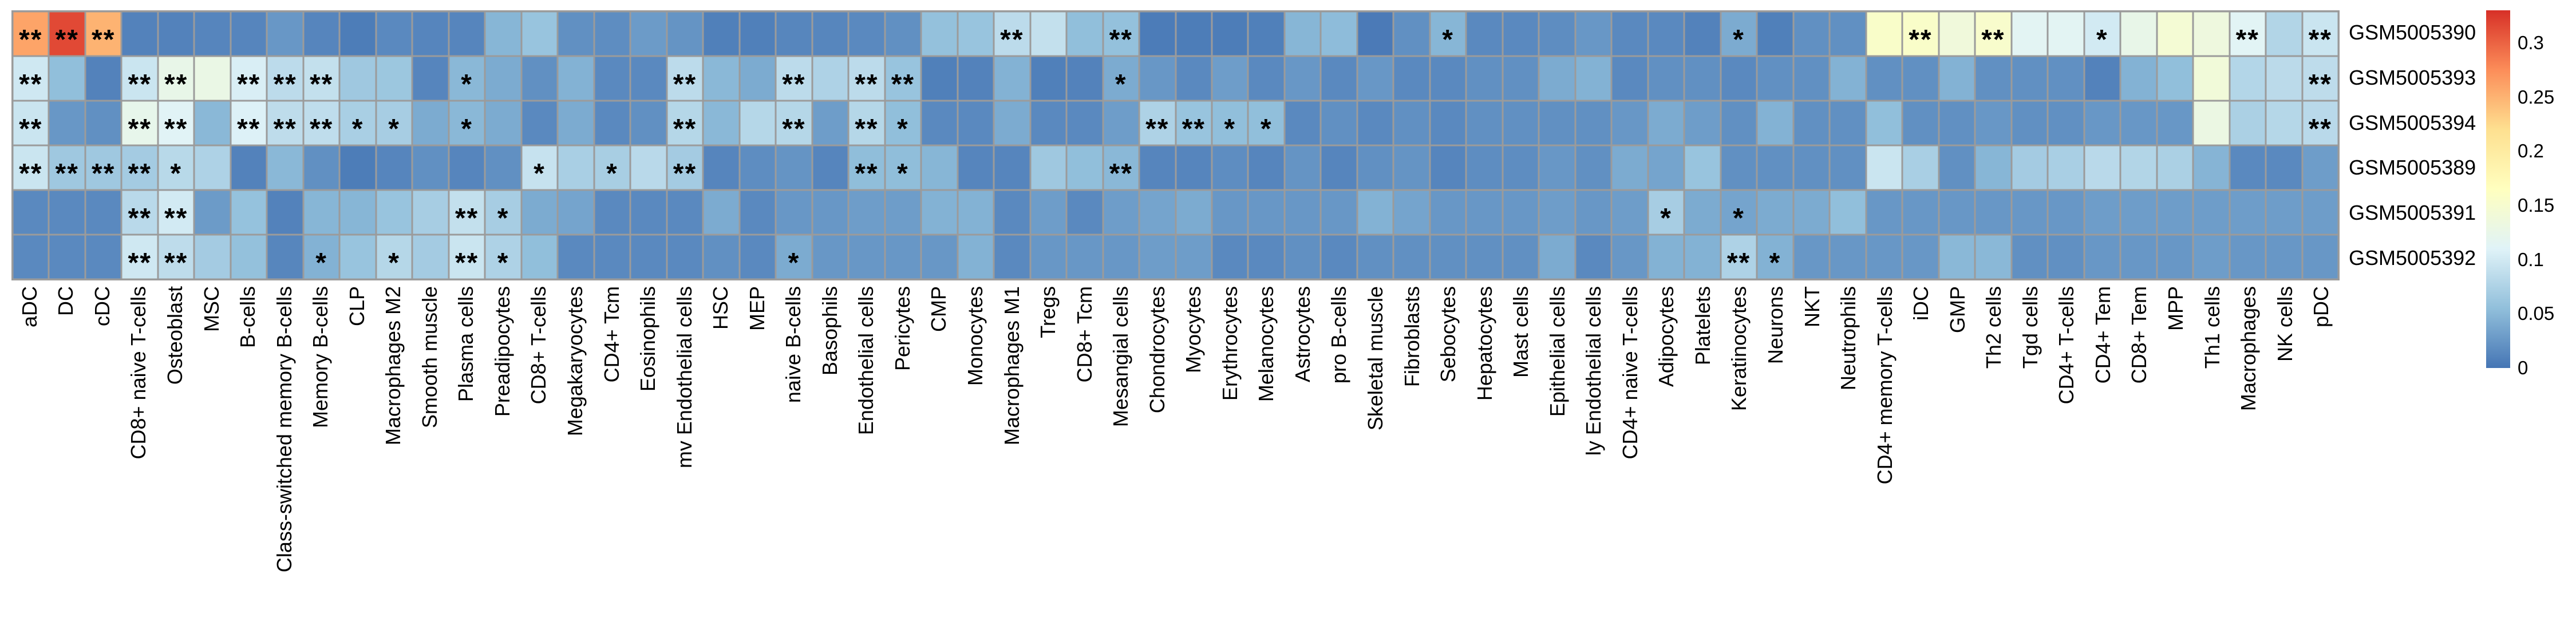  I want to click on column-label: CLP, so click(357, 306).